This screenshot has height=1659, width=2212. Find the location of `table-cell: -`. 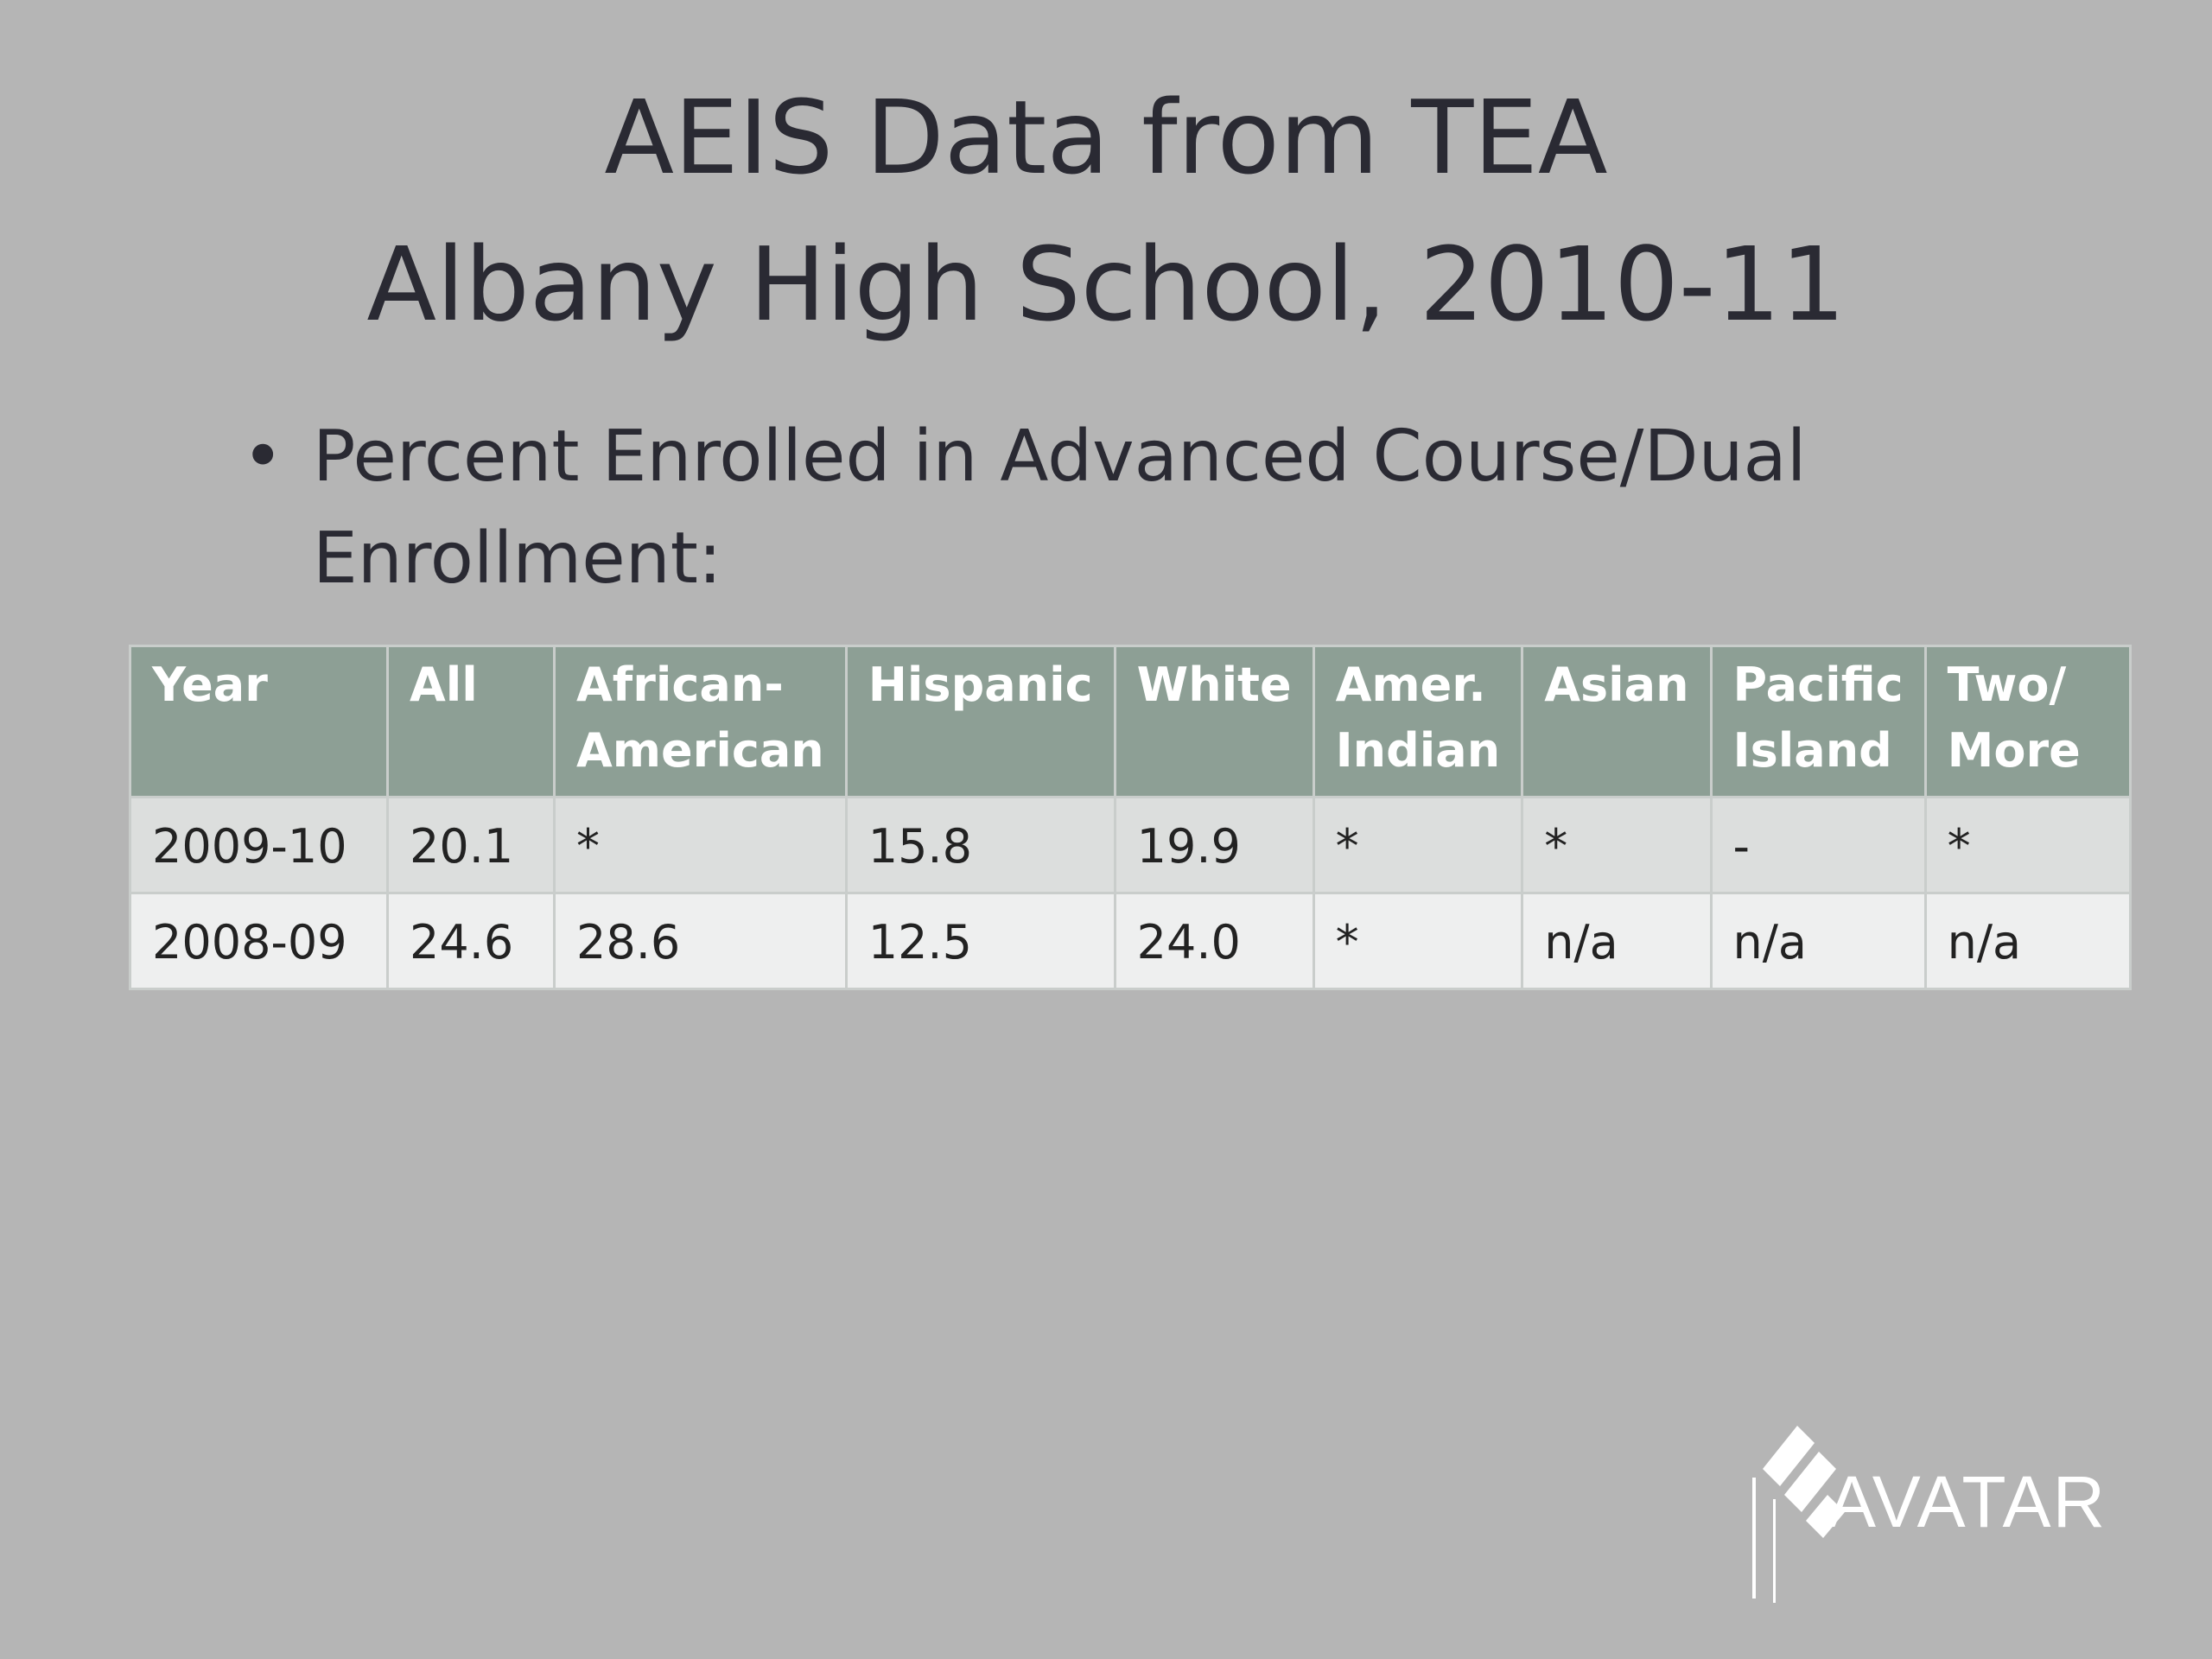

table-cell: - is located at coordinates (1818, 845).